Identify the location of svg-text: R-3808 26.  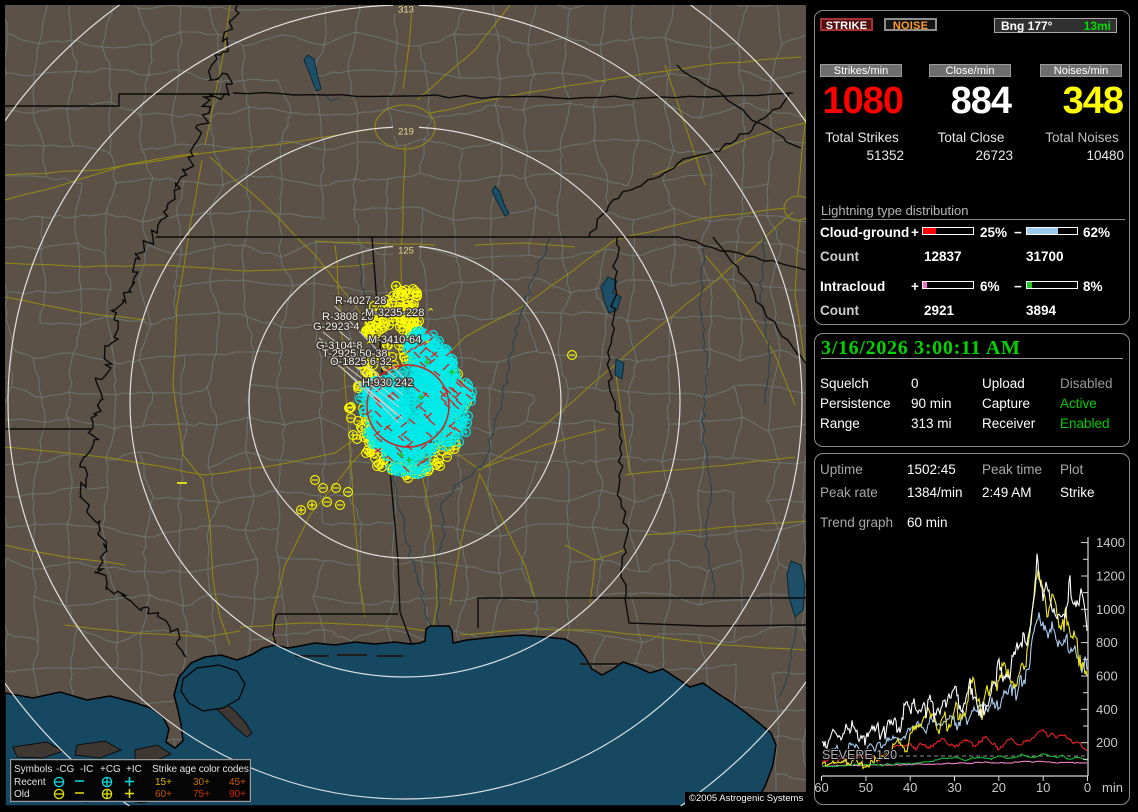
(347, 317).